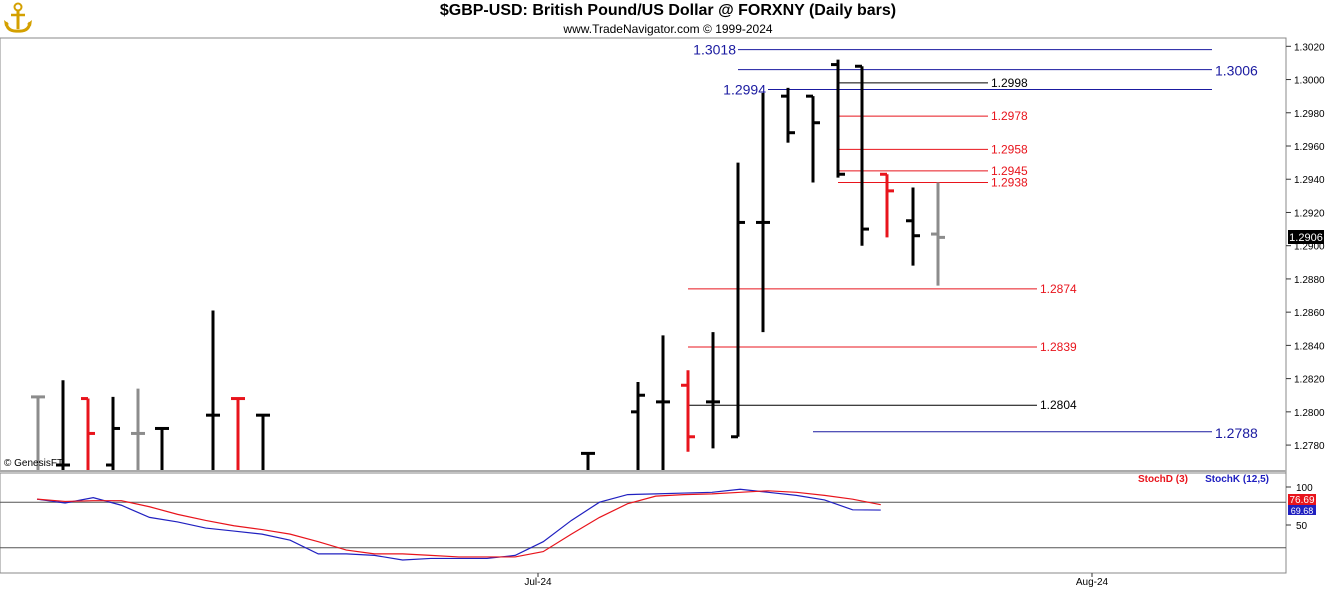  I want to click on last-price-label: 1.2906, so click(1306, 238).